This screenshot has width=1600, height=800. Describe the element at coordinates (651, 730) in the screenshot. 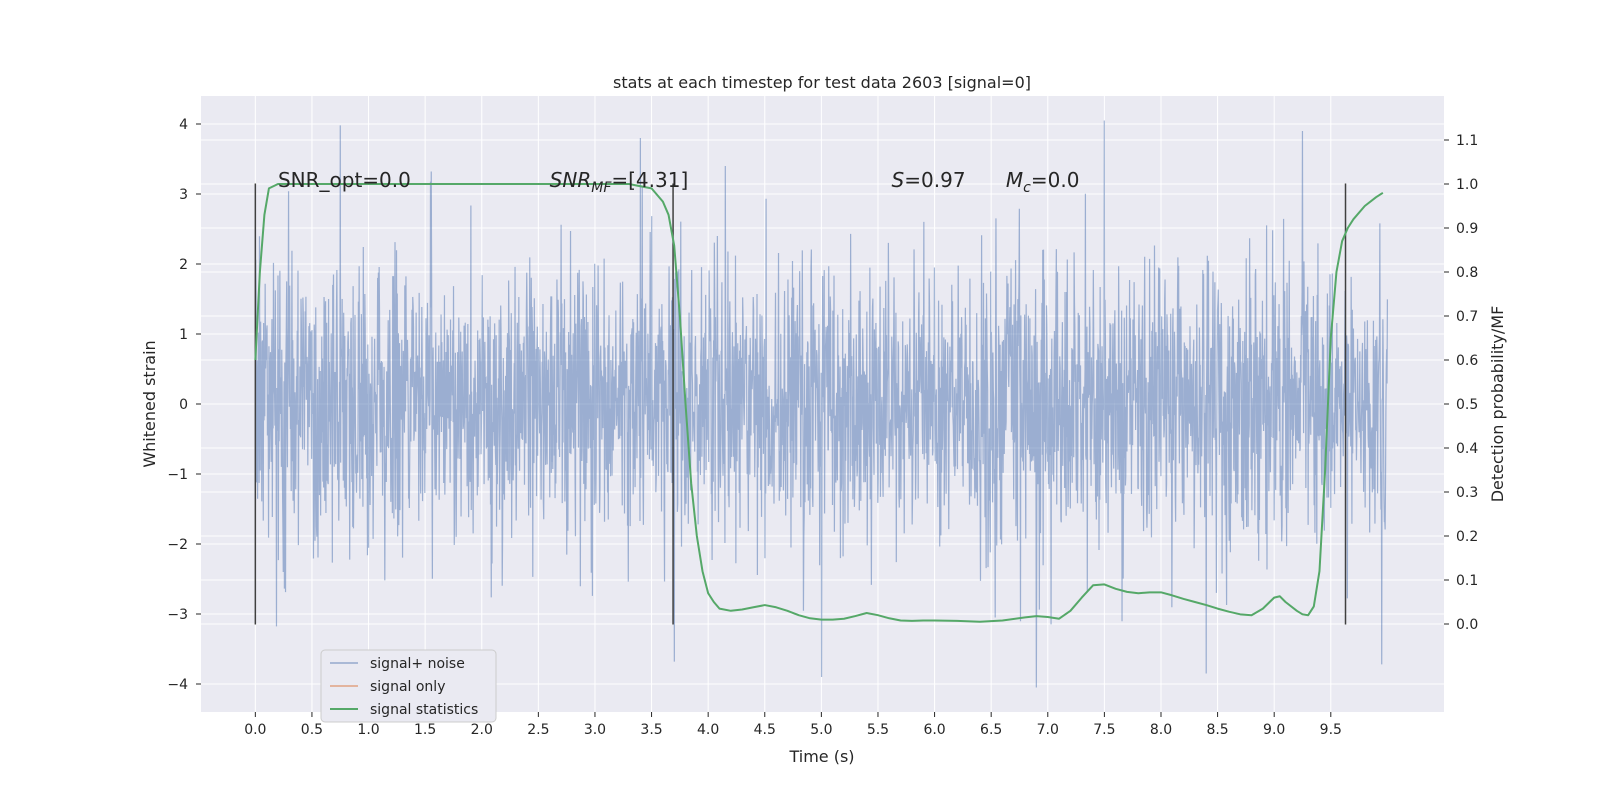

I see `x-tick-label: 3.5` at that location.